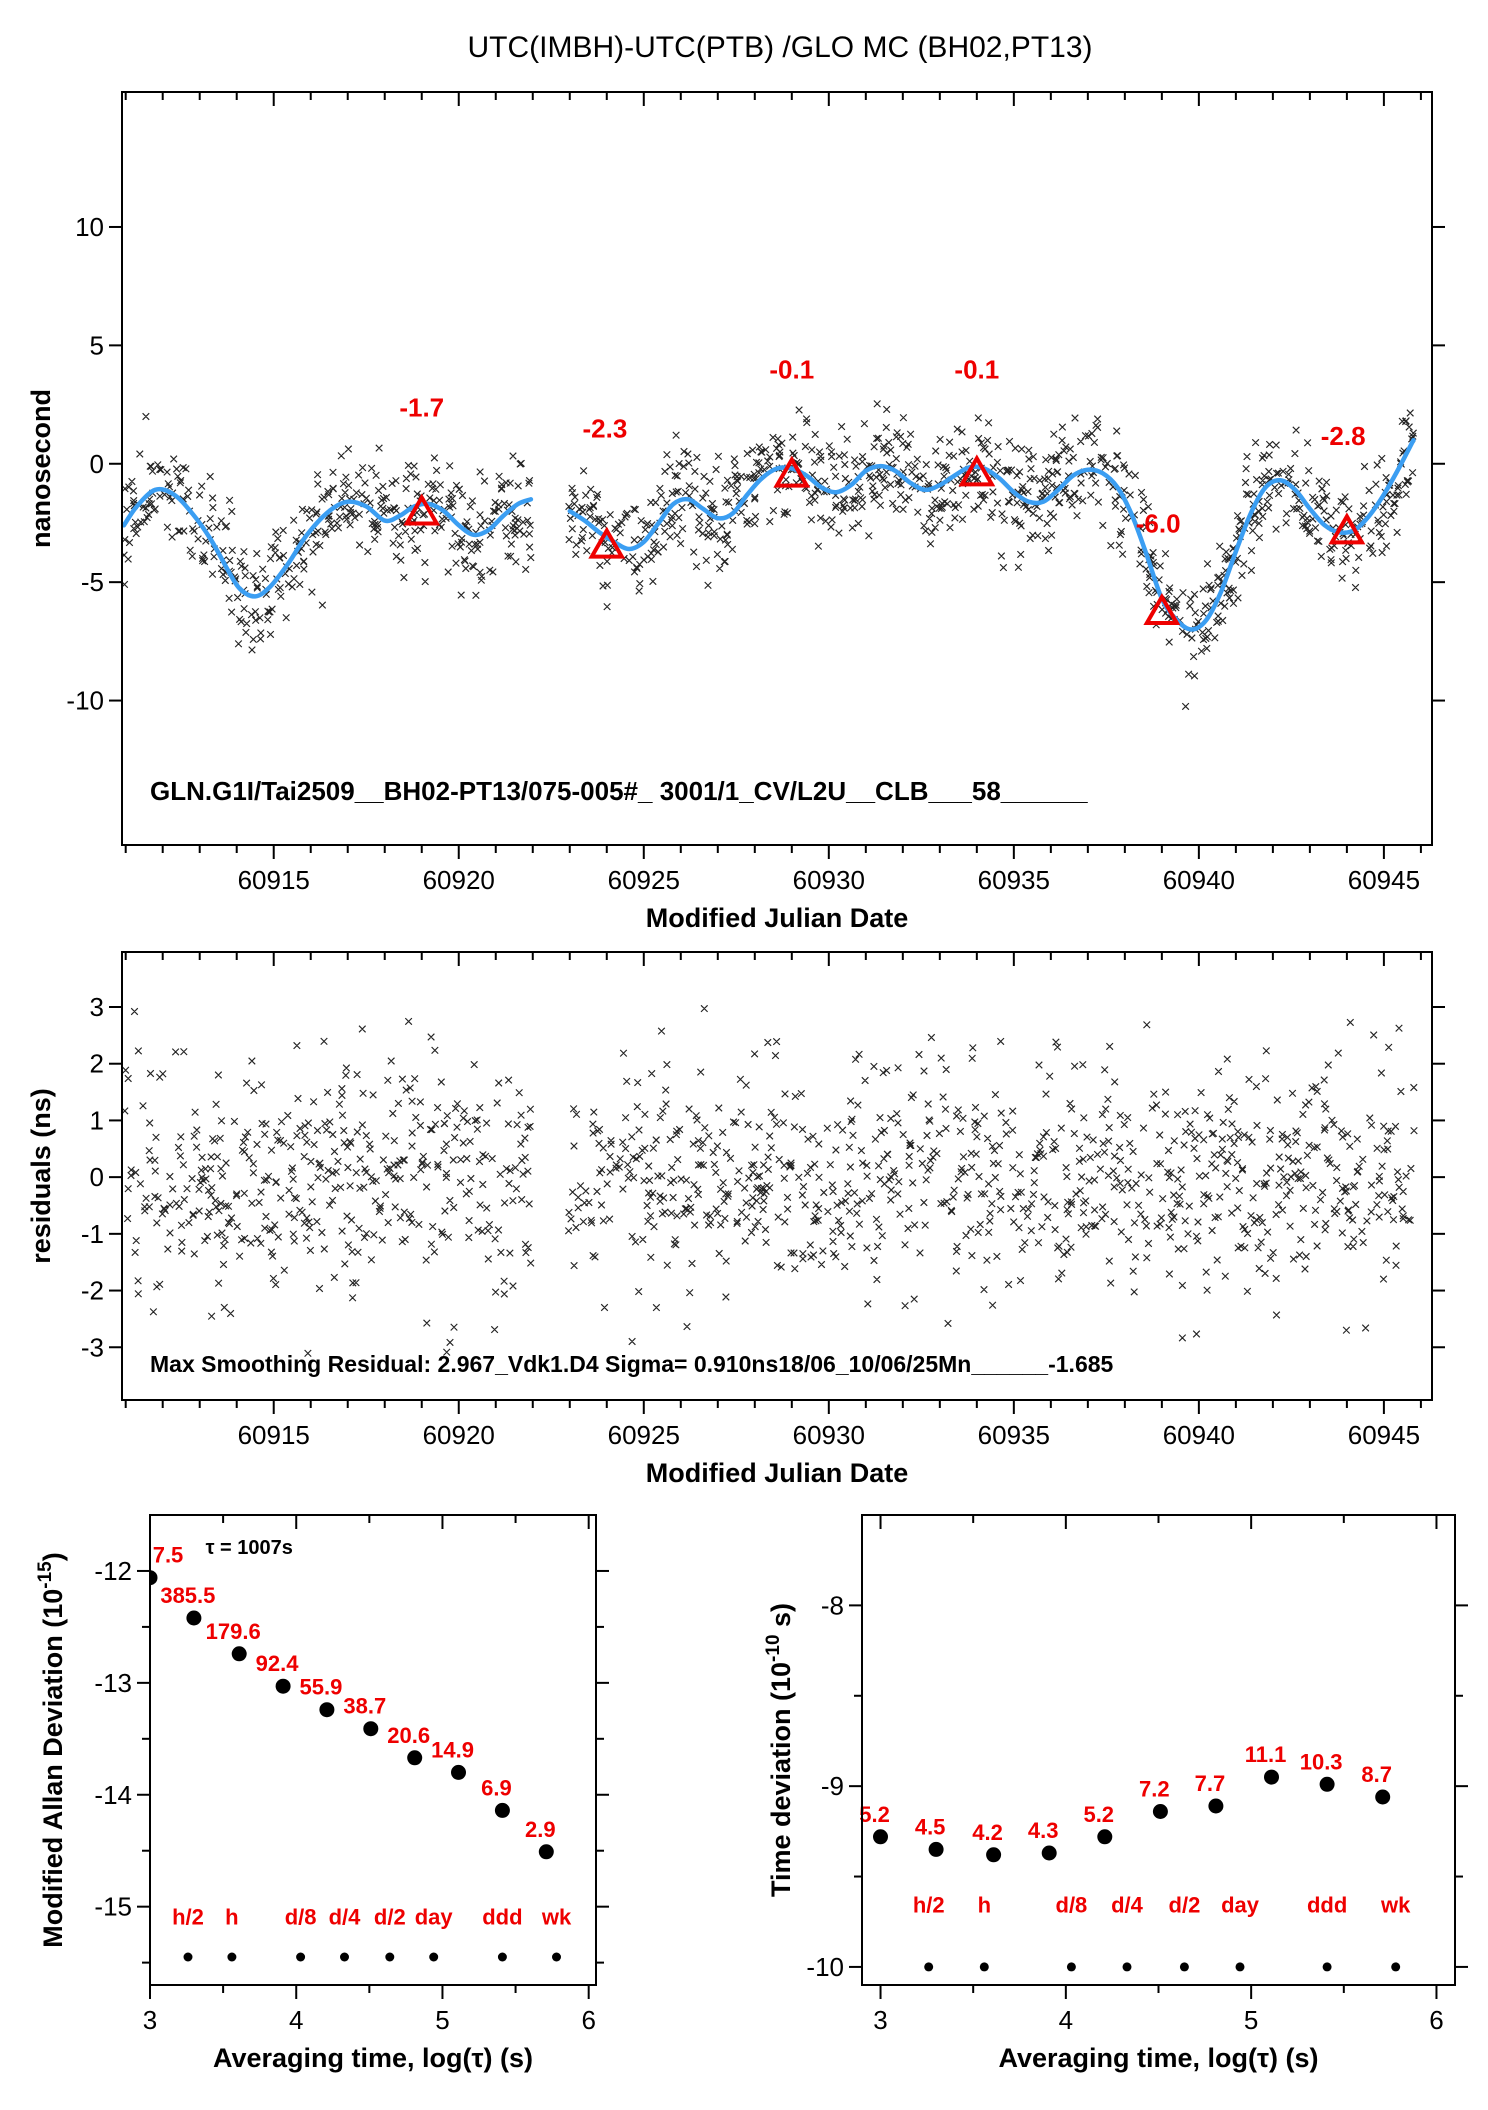 The width and height of the screenshot is (1488, 2110). What do you see at coordinates (1014, 1435) in the screenshot?
I see `x-tick-label: 60935` at bounding box center [1014, 1435].